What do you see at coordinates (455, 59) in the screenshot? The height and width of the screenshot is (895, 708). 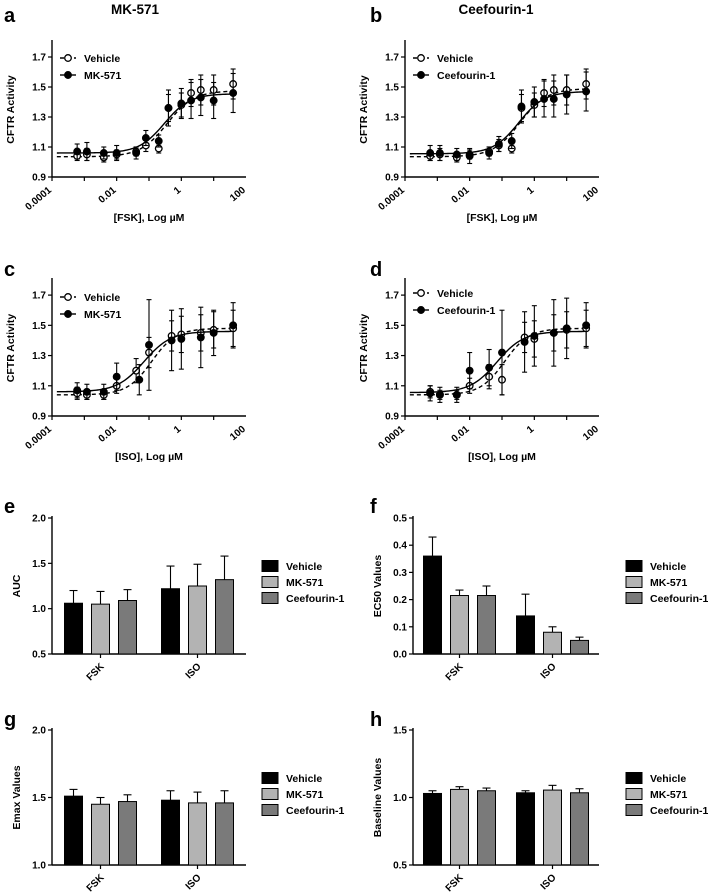 I see `legend-label-b: Vehicle` at bounding box center [455, 59].